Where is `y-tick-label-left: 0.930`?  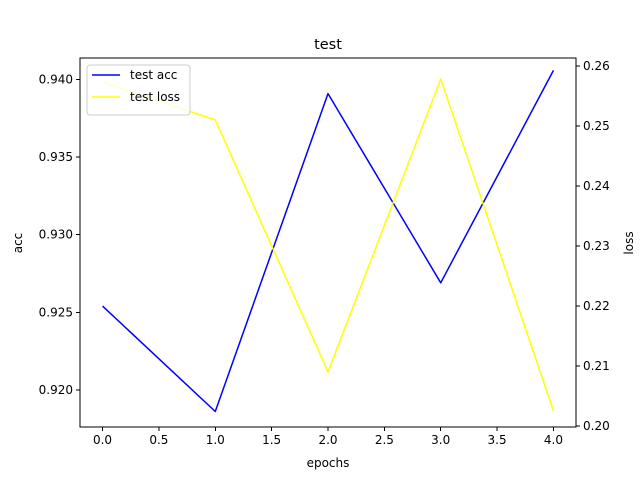
y-tick-label-left: 0.930 is located at coordinates (56, 235).